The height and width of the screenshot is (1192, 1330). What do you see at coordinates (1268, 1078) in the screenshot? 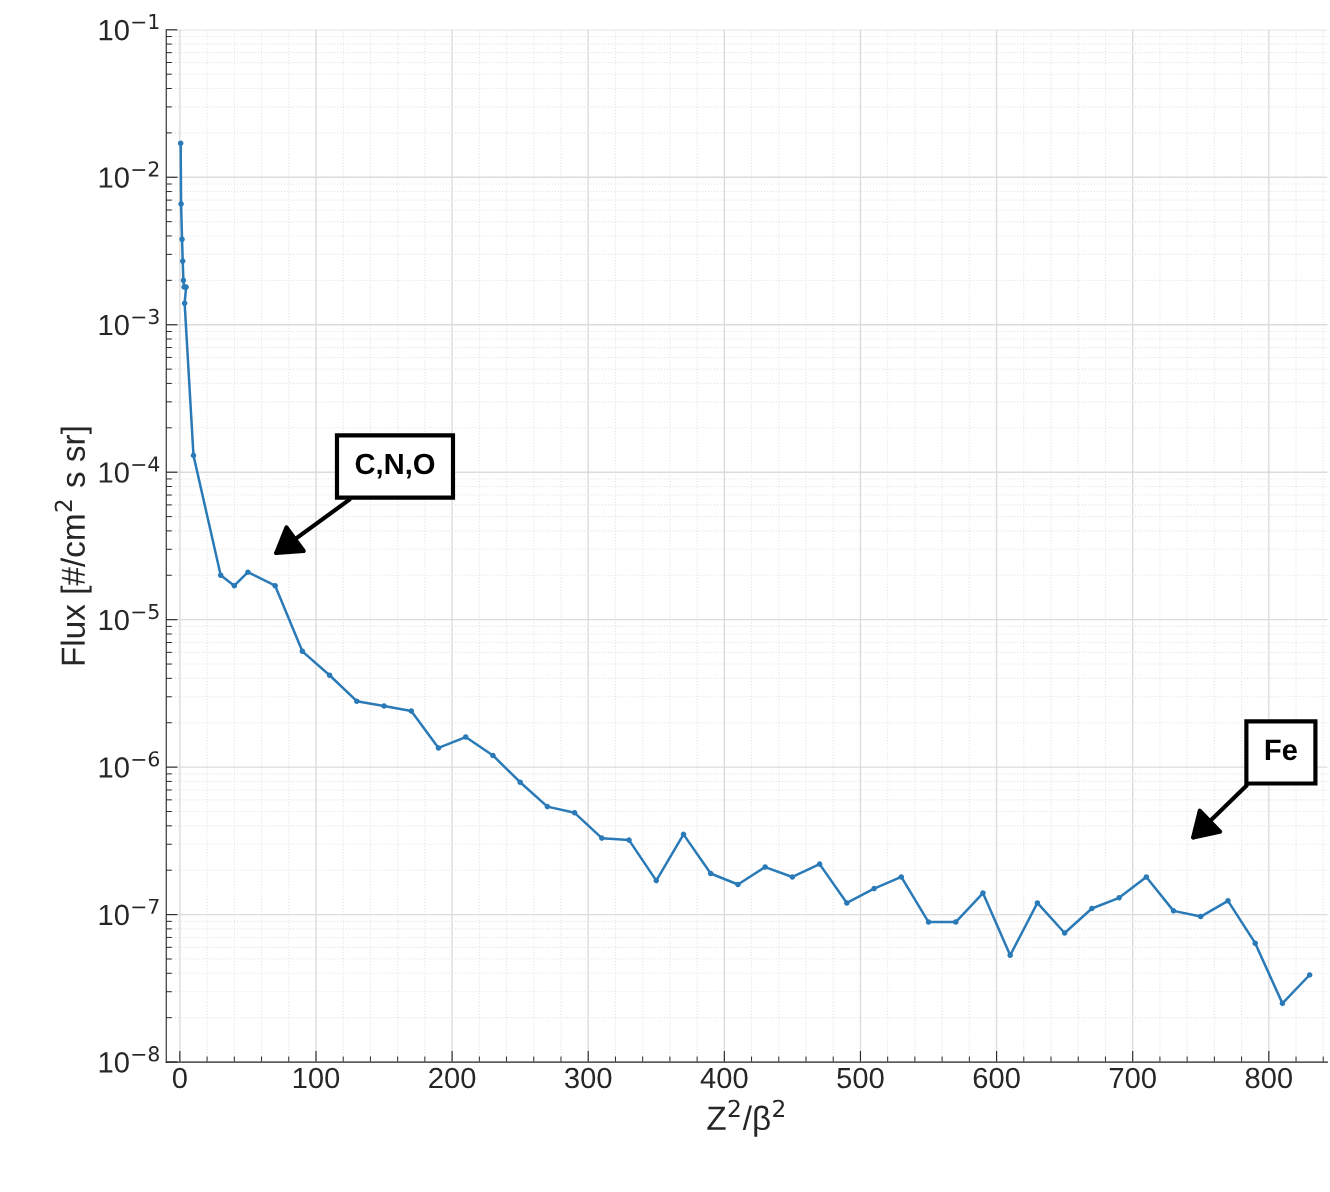
I see `x-tick-label: 800` at bounding box center [1268, 1078].